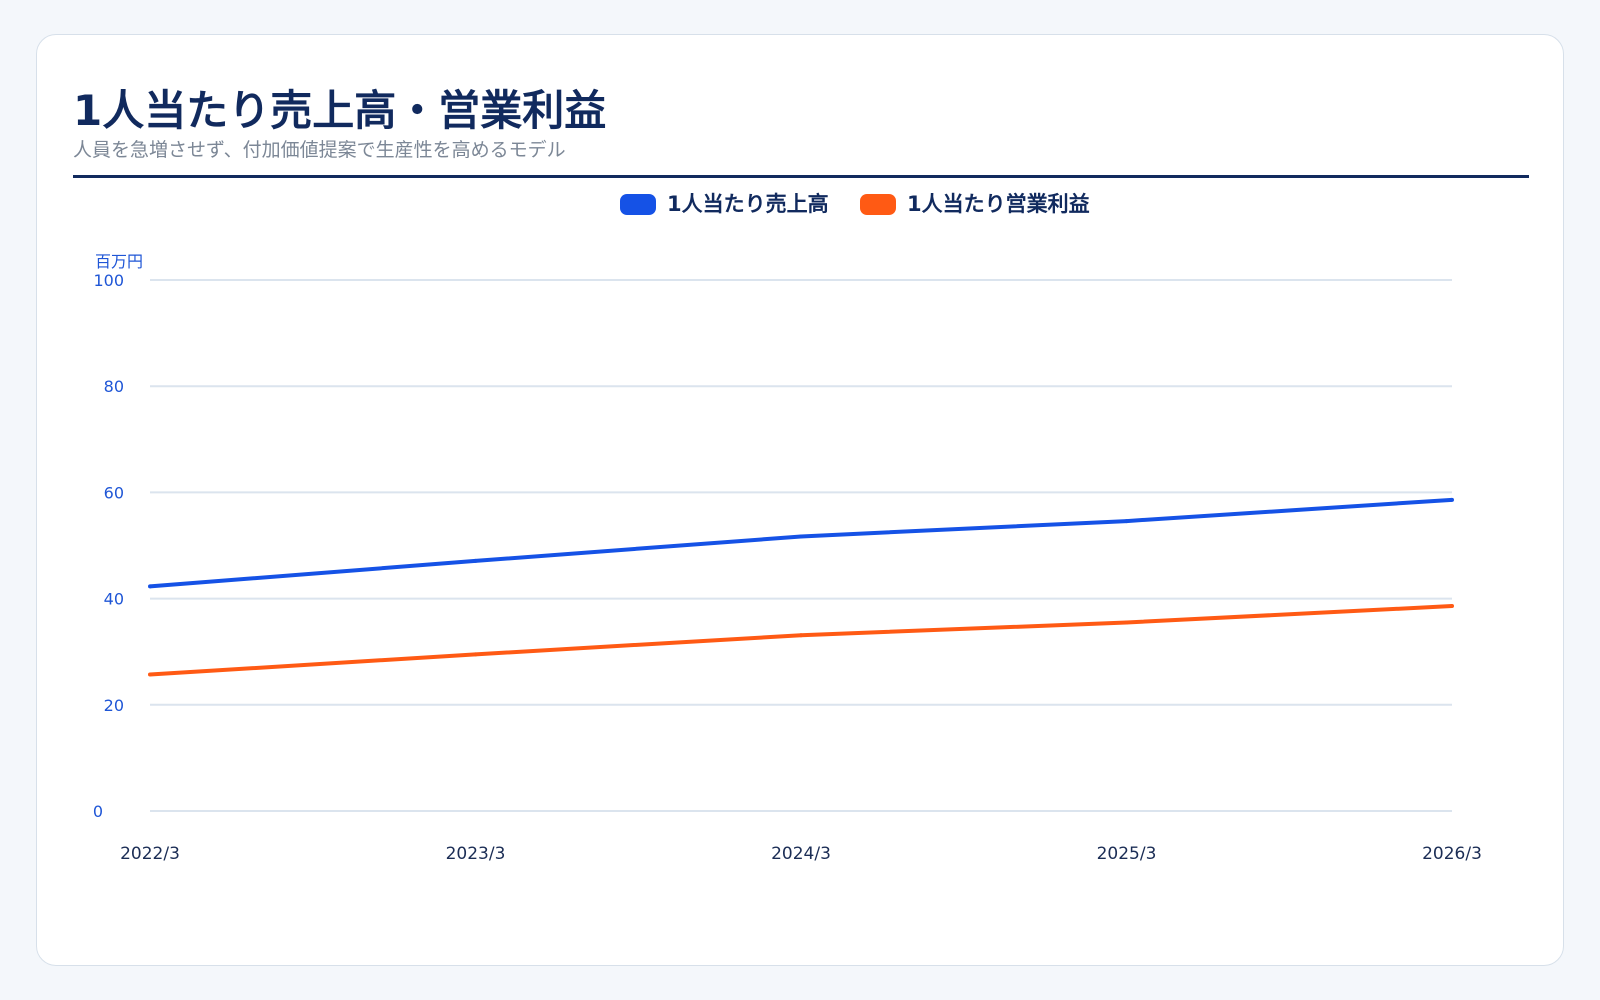  What do you see at coordinates (1452, 854) in the screenshot?
I see `x-tick-label: 2026/3` at bounding box center [1452, 854].